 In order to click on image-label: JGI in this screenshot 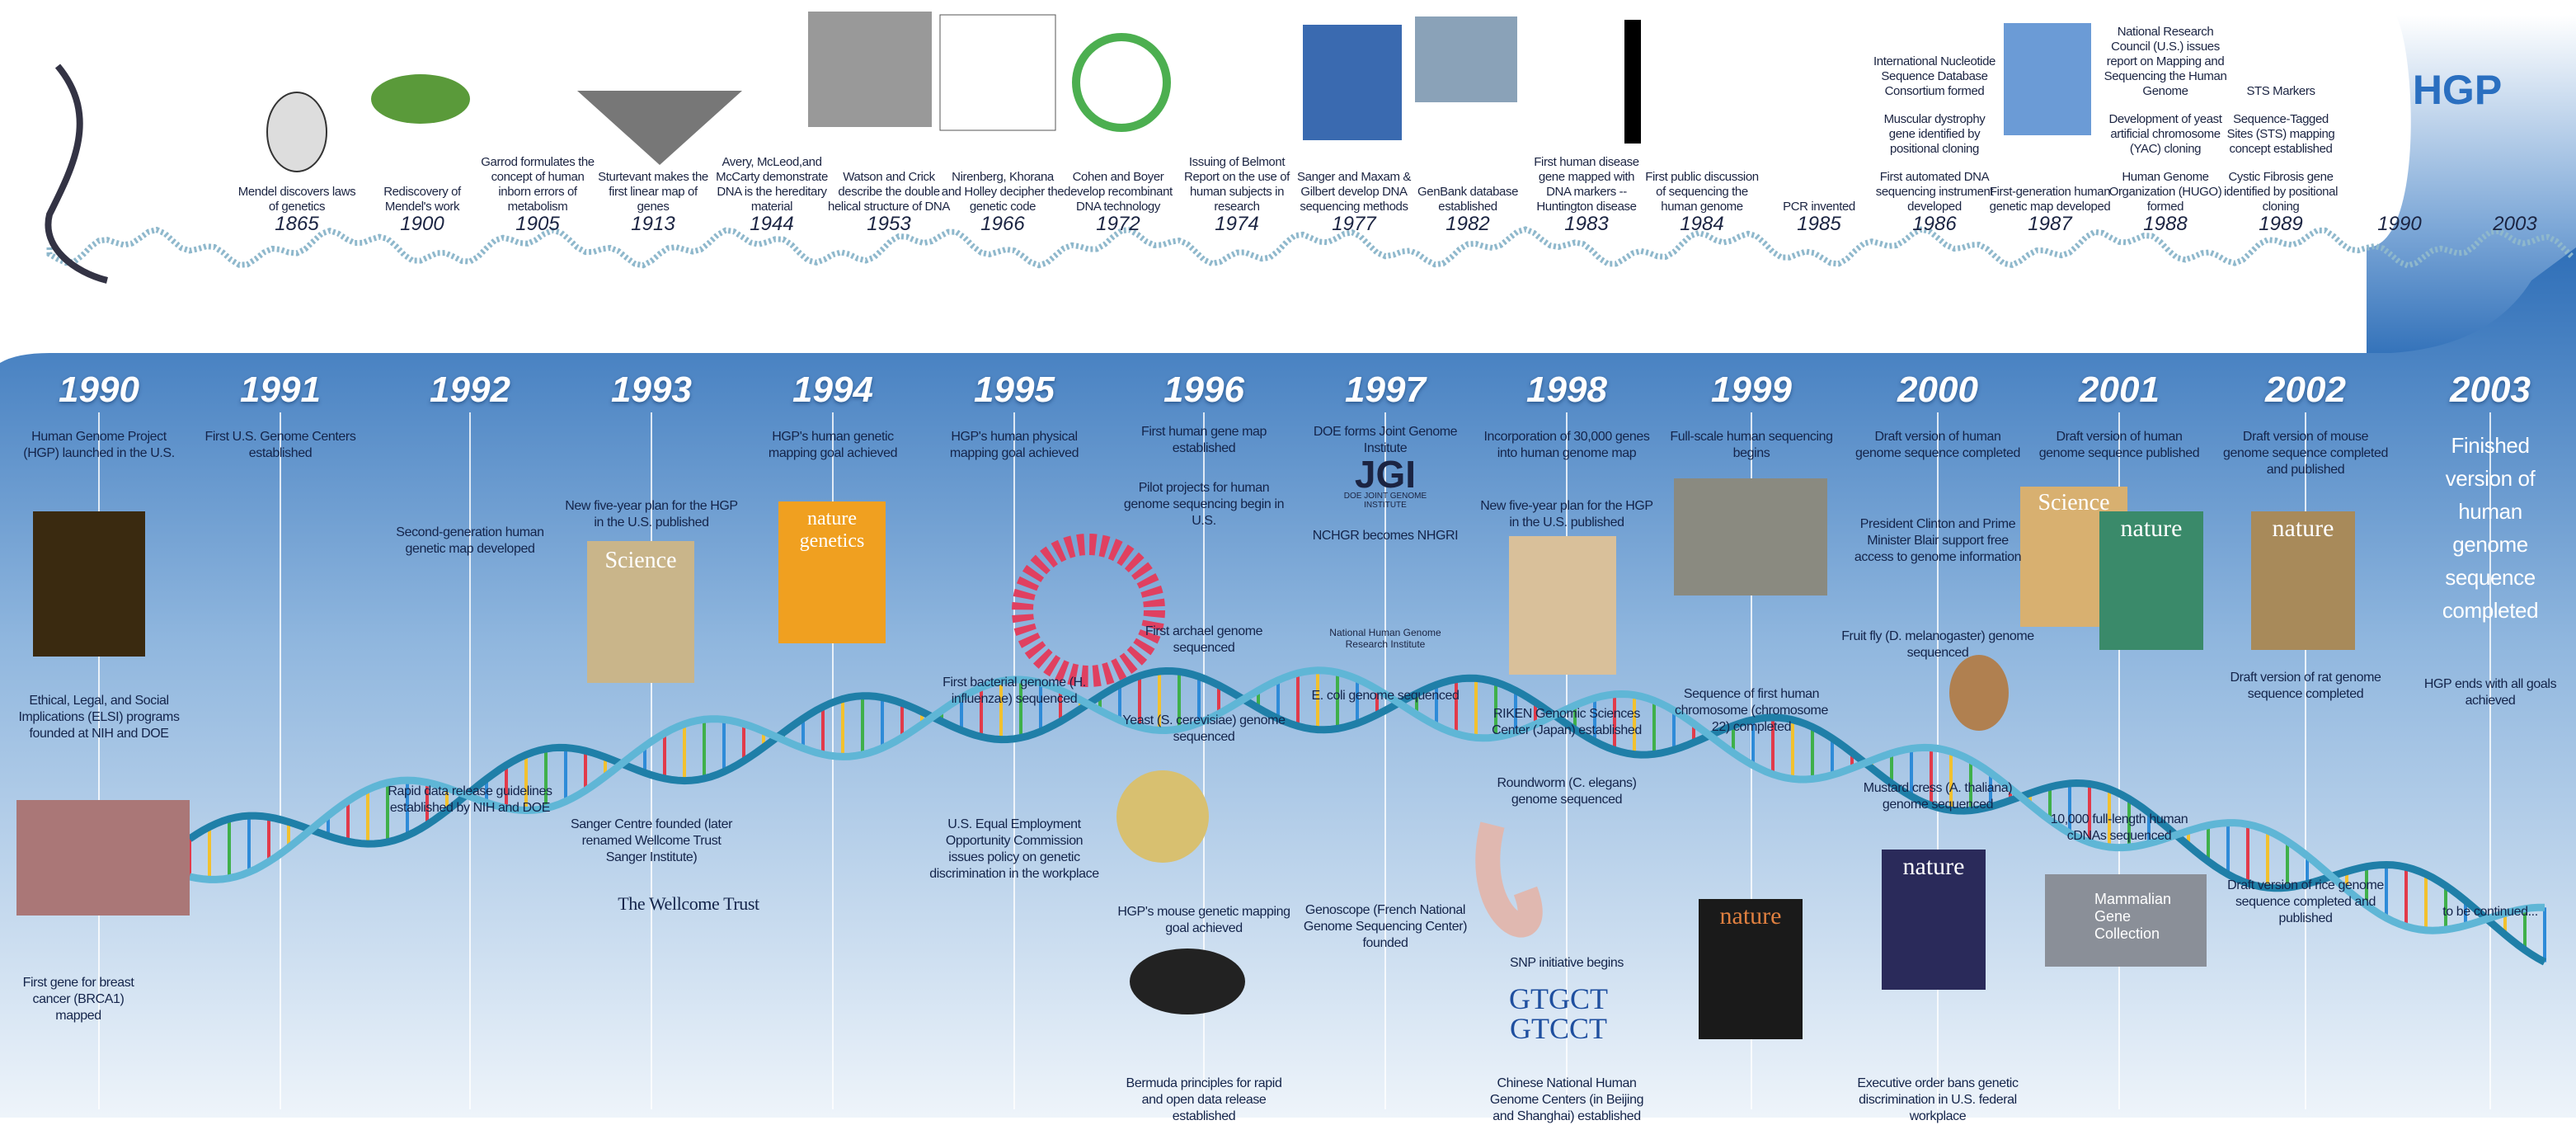, I will do `click(1385, 474)`.